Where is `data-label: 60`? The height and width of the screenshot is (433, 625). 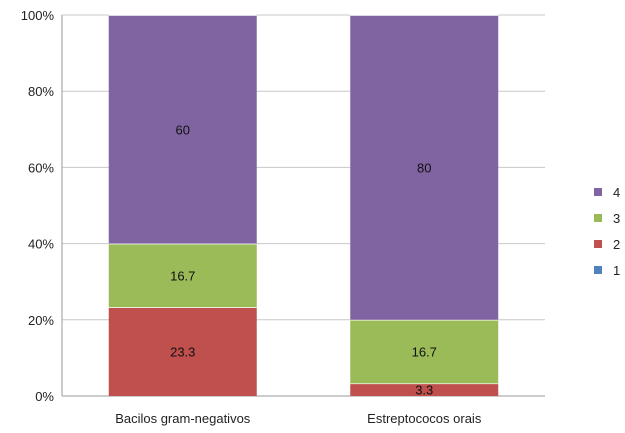
data-label: 60 is located at coordinates (183, 129).